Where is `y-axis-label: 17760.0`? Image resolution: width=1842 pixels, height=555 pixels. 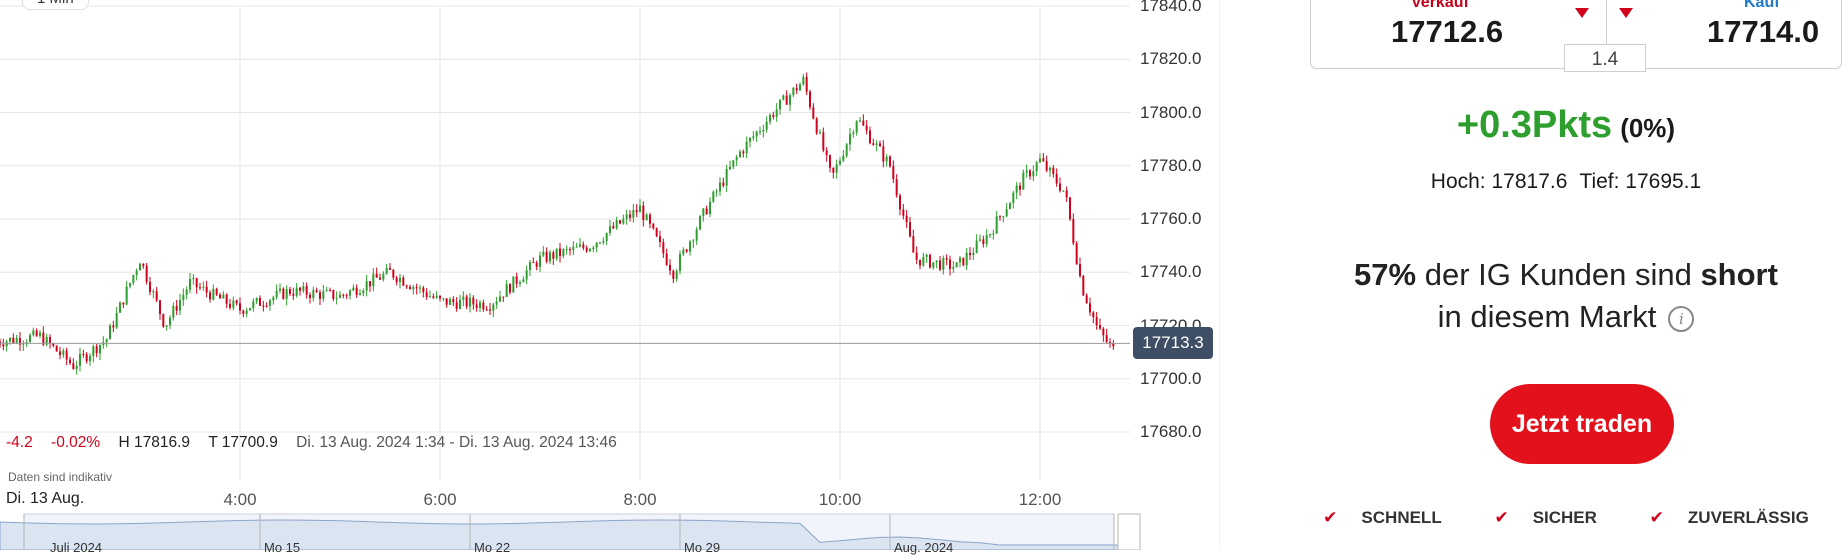
y-axis-label: 17760.0 is located at coordinates (1171, 218).